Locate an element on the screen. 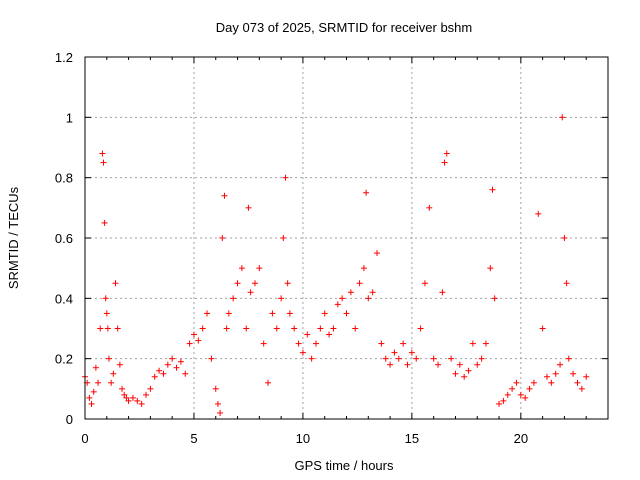  y-tick-label: 0.6 is located at coordinates (64, 238).